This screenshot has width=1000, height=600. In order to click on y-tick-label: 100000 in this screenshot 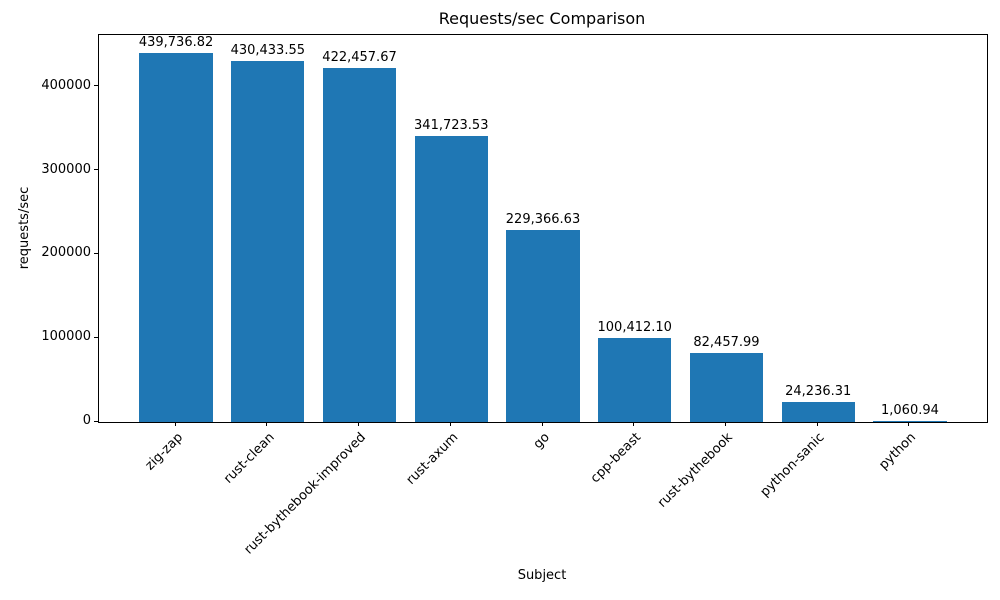, I will do `click(66, 337)`.